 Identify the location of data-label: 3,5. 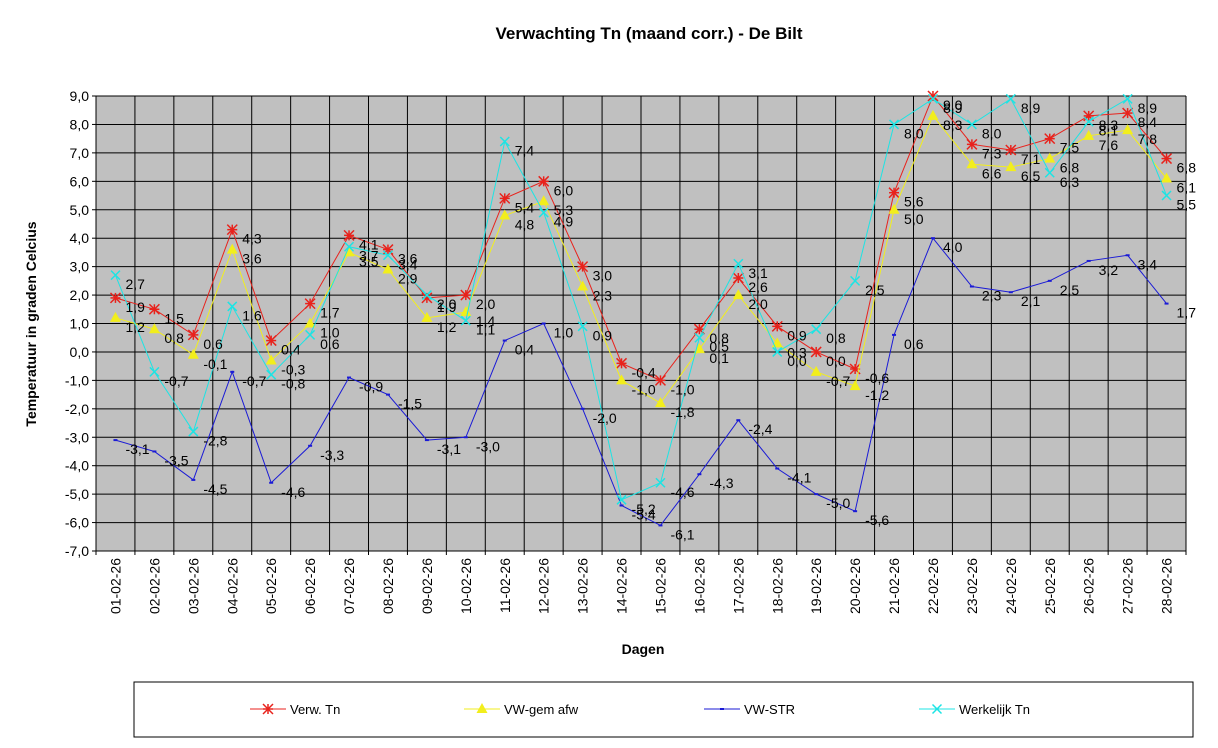
(369, 261).